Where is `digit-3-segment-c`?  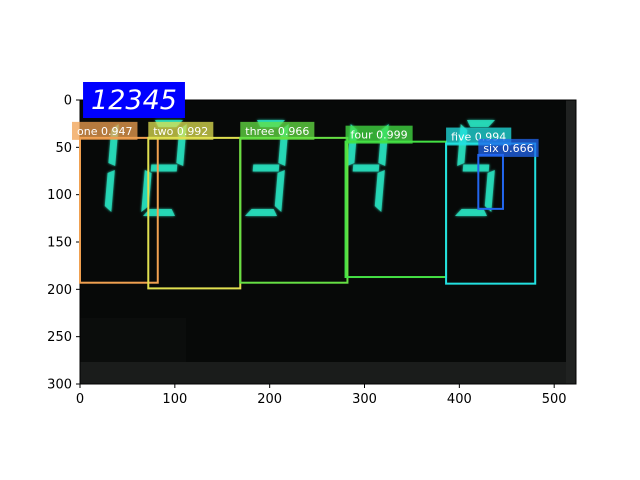 digit-3-segment-c is located at coordinates (279, 191).